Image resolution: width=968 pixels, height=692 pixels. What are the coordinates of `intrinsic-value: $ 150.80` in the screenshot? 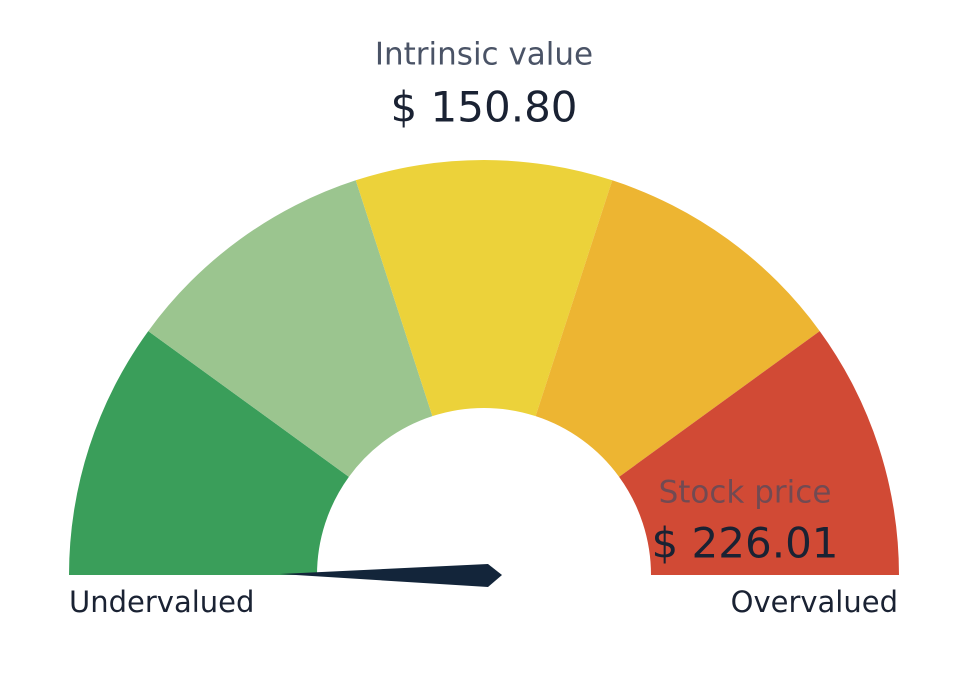 It's located at (483, 107).